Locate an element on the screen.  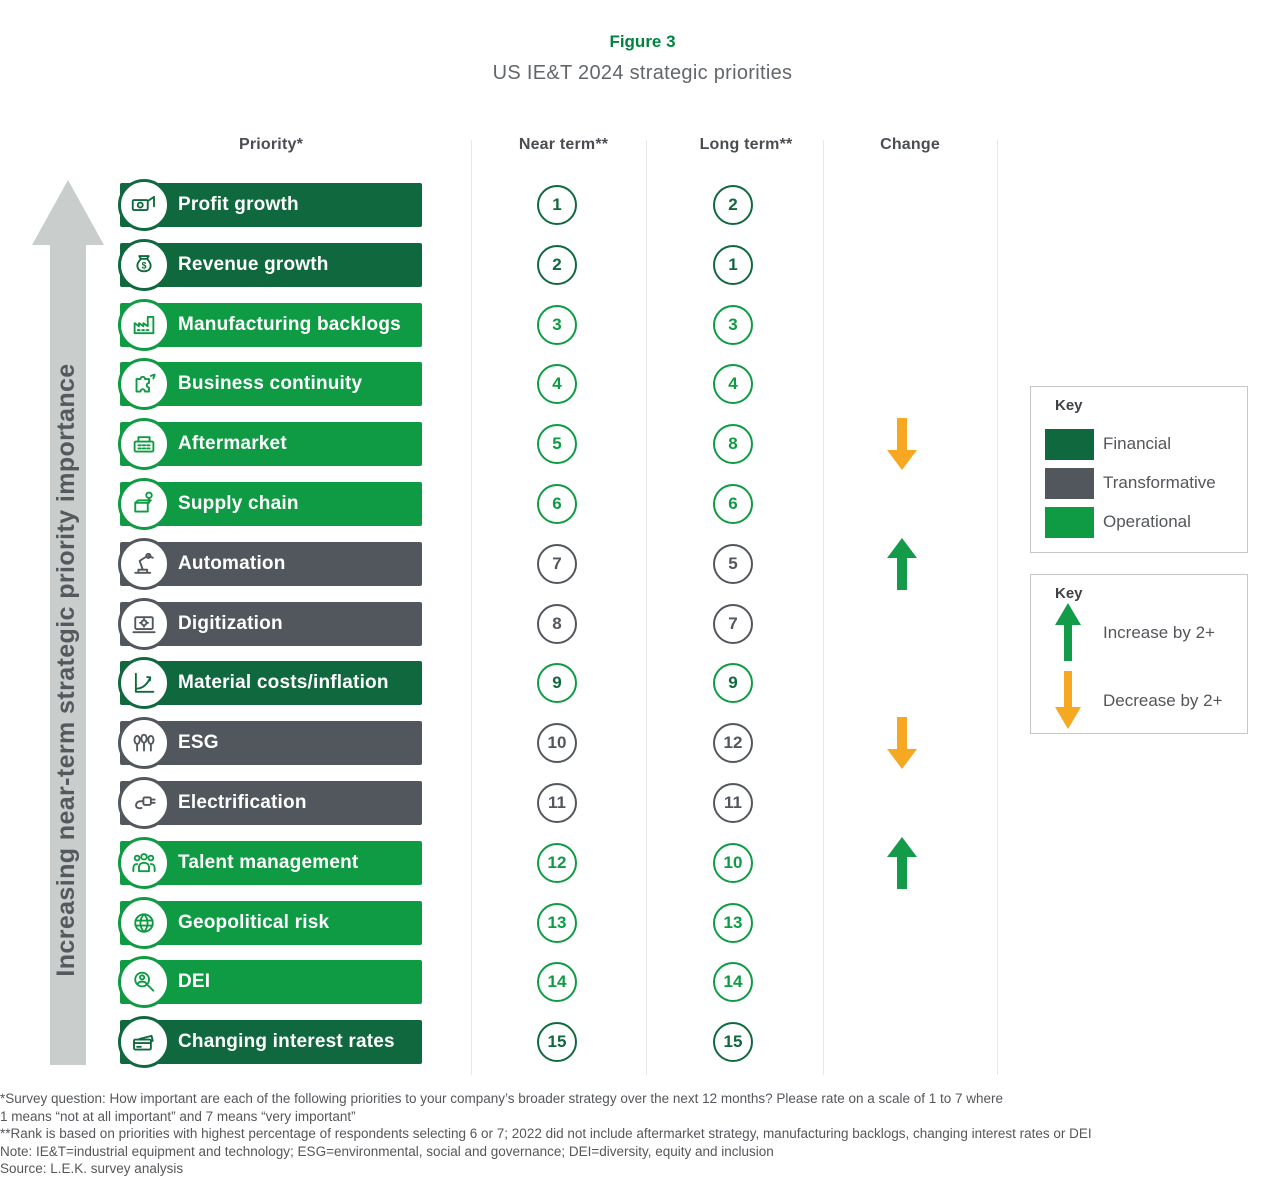
column-header-change: Change is located at coordinates (910, 144).